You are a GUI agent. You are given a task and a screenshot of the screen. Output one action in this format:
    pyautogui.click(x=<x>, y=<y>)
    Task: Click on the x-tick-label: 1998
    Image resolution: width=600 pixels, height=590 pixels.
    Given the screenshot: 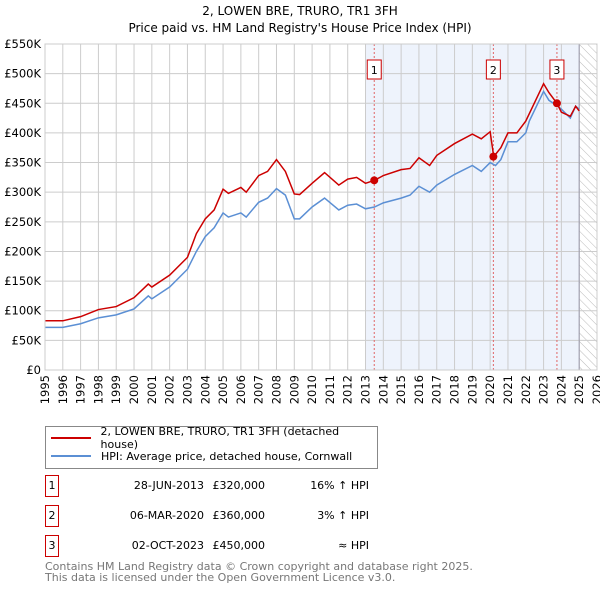 What is the action you would take?
    pyautogui.click(x=98, y=389)
    